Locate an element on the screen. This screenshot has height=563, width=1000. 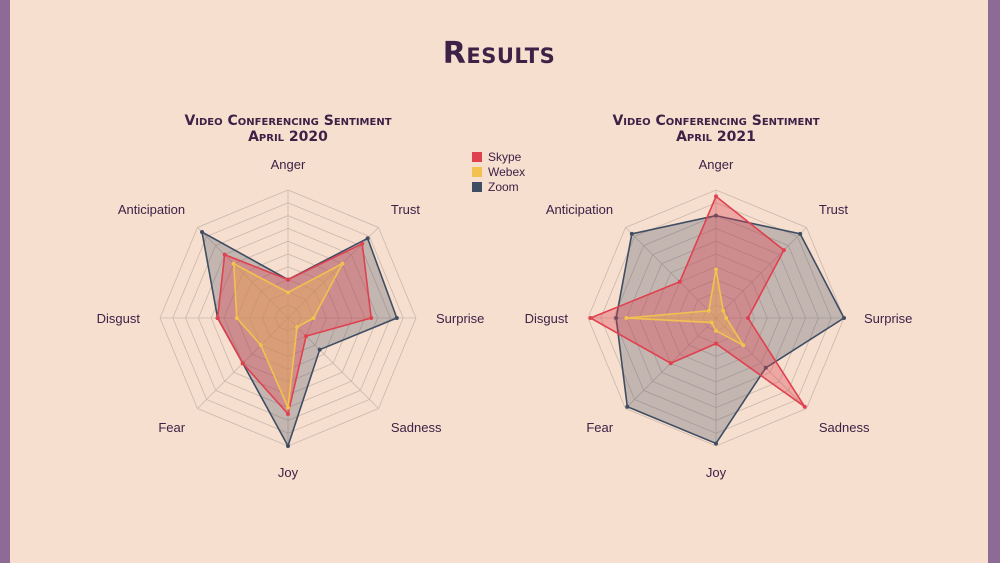
chart-title-april-2021: Video Conferencing Sentiment April 2021 is located at coordinates (716, 129).